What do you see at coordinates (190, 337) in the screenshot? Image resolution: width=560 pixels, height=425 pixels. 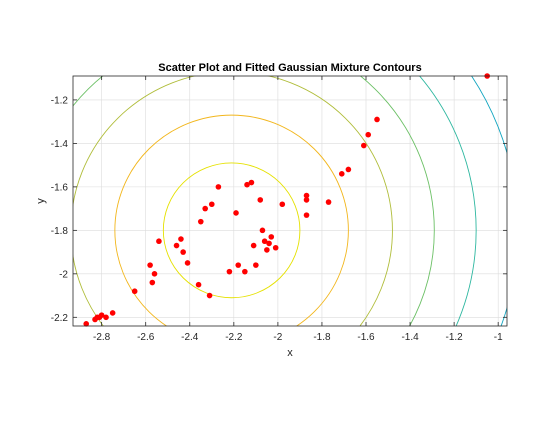 I see `x-tick-label: -2.4` at bounding box center [190, 337].